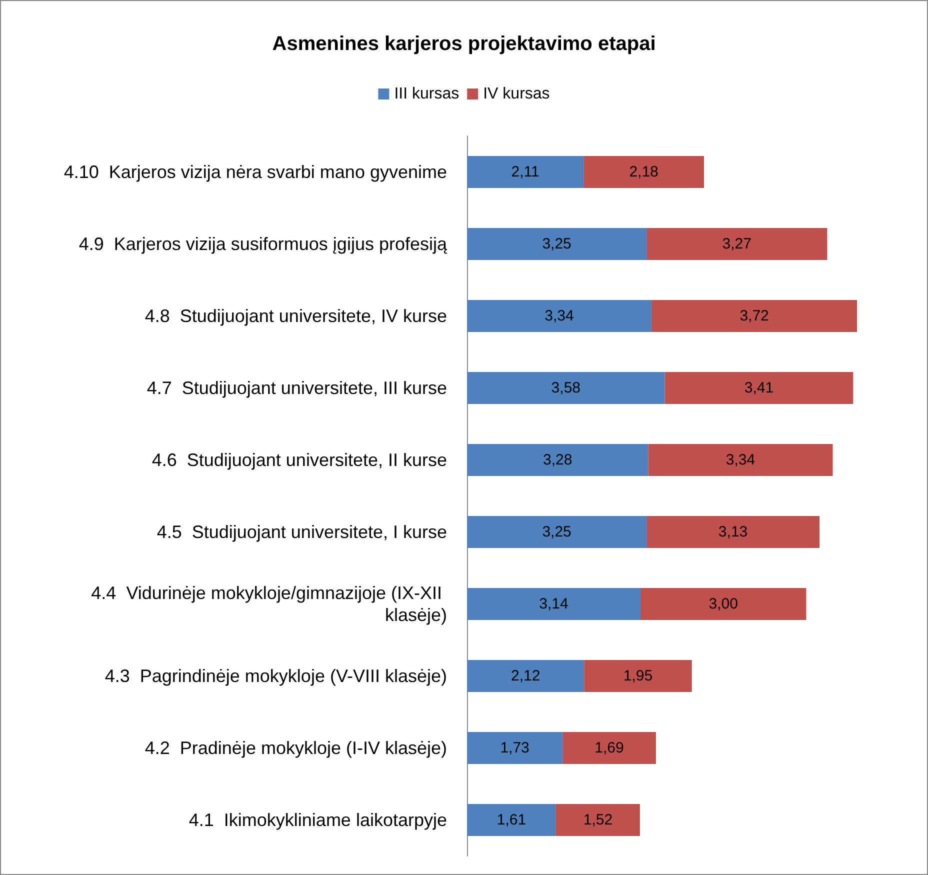  I want to click on data-label: 3,13, so click(733, 532).